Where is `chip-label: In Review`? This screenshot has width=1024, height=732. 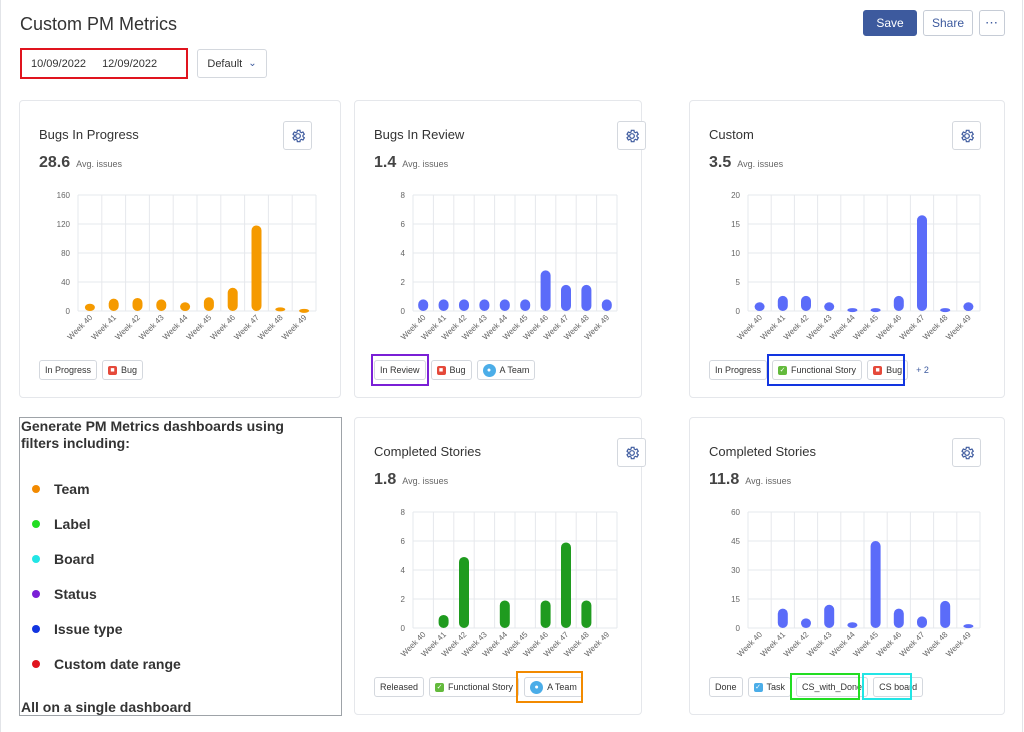
chip-label: In Review is located at coordinates (400, 370).